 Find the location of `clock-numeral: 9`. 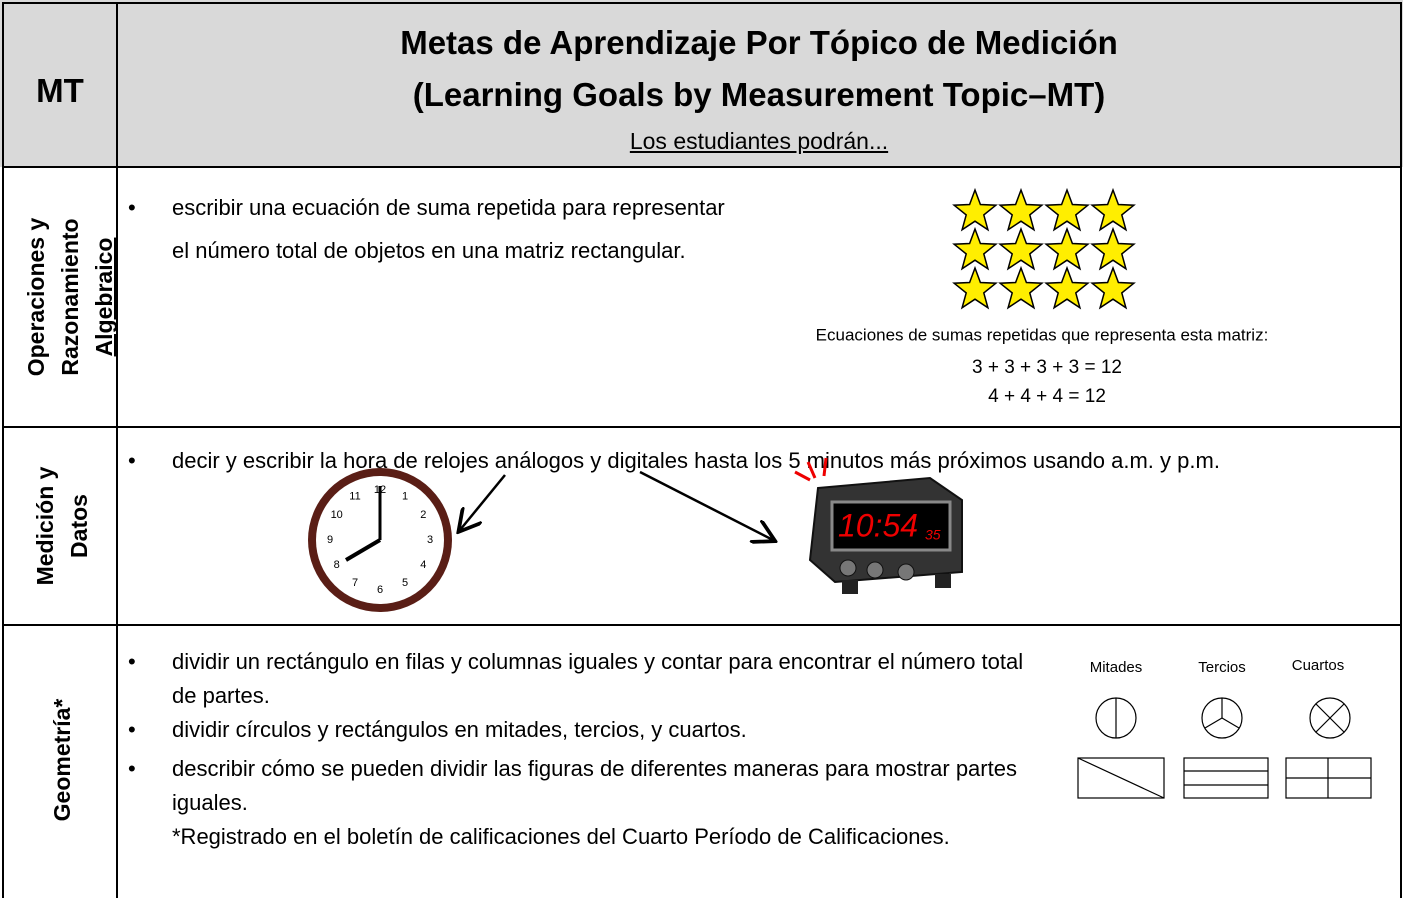

clock-numeral: 9 is located at coordinates (330, 540).